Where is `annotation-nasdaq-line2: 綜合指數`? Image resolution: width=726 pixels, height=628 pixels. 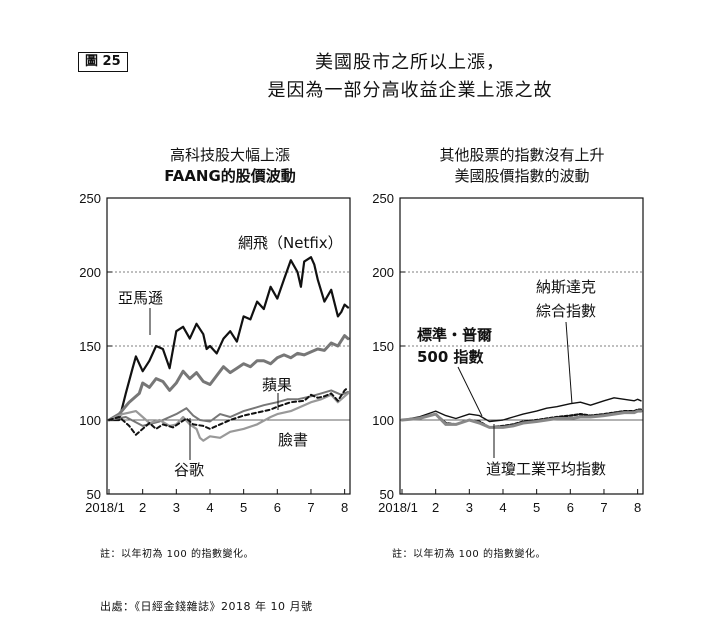 annotation-nasdaq-line2: 綜合指數 is located at coordinates (566, 311).